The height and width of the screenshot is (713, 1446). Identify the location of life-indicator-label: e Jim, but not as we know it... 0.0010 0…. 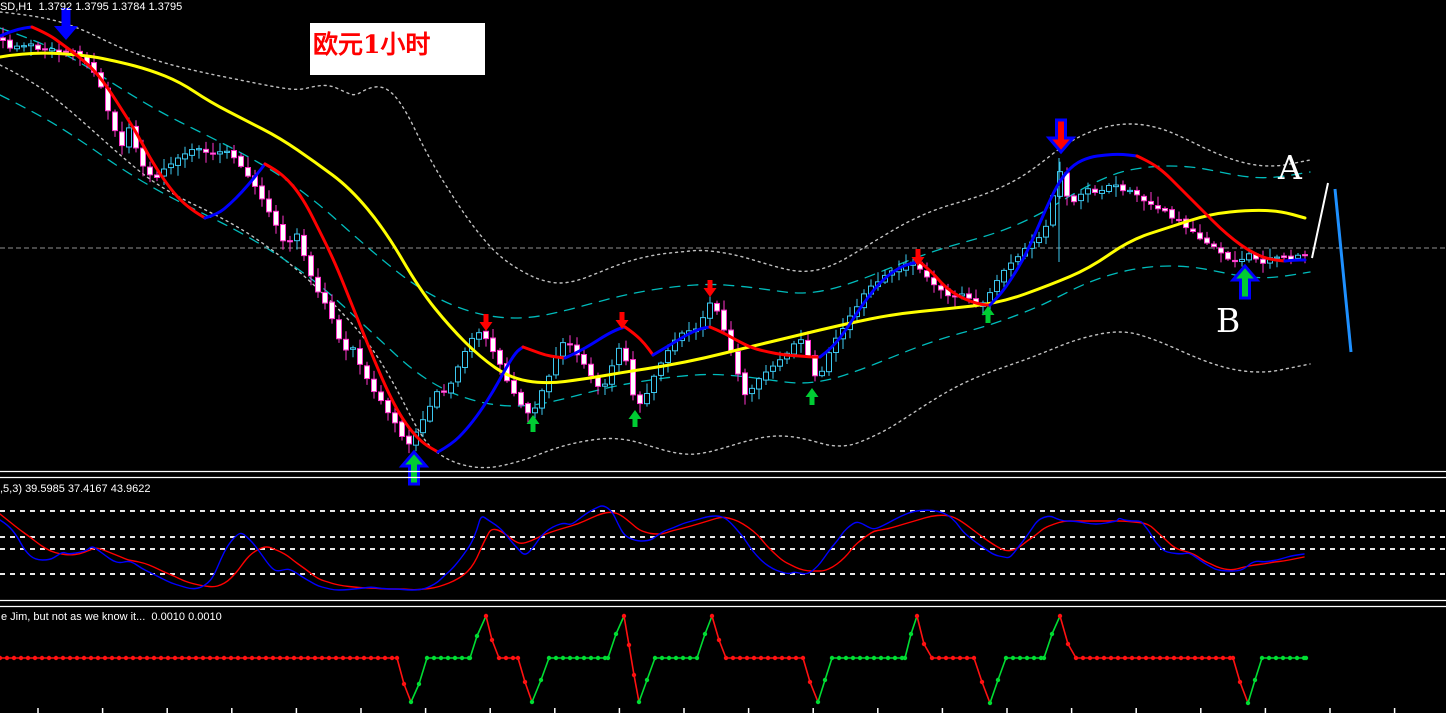
(111, 617).